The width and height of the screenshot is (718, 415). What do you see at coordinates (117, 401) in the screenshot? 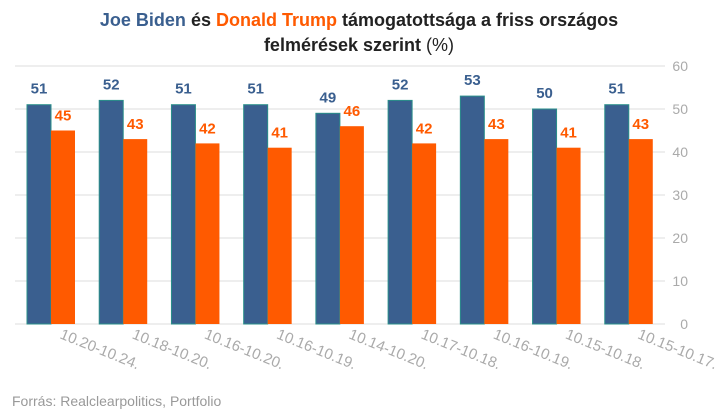
I see `source-note: Forrás: Realclearpolitics, Portfolio` at bounding box center [117, 401].